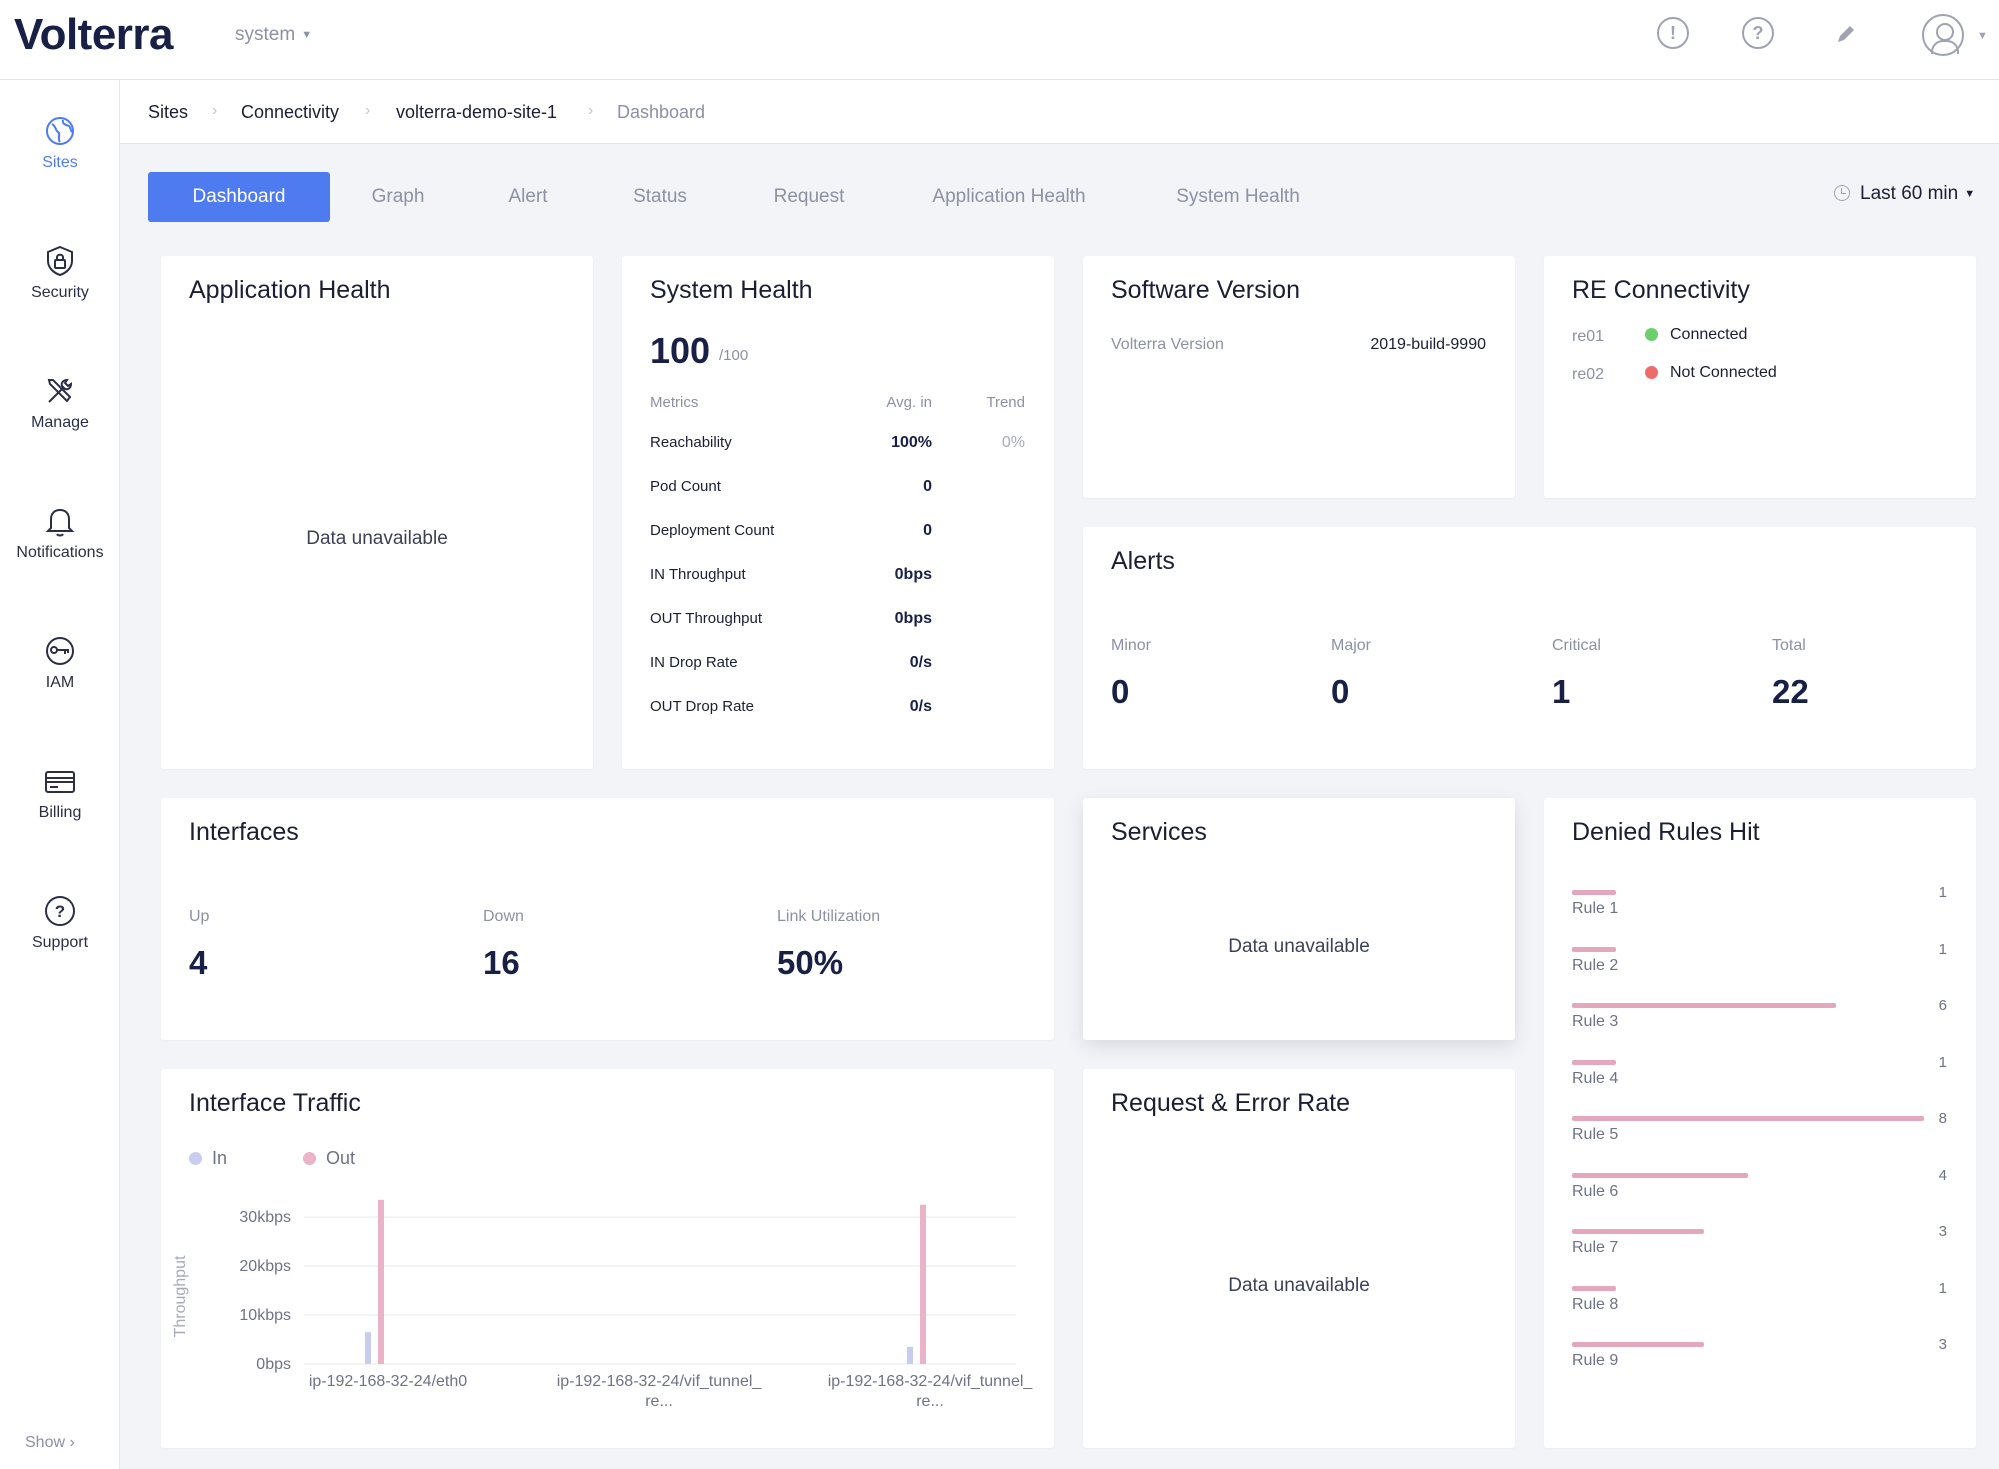  I want to click on card-title: System Health, so click(731, 290).